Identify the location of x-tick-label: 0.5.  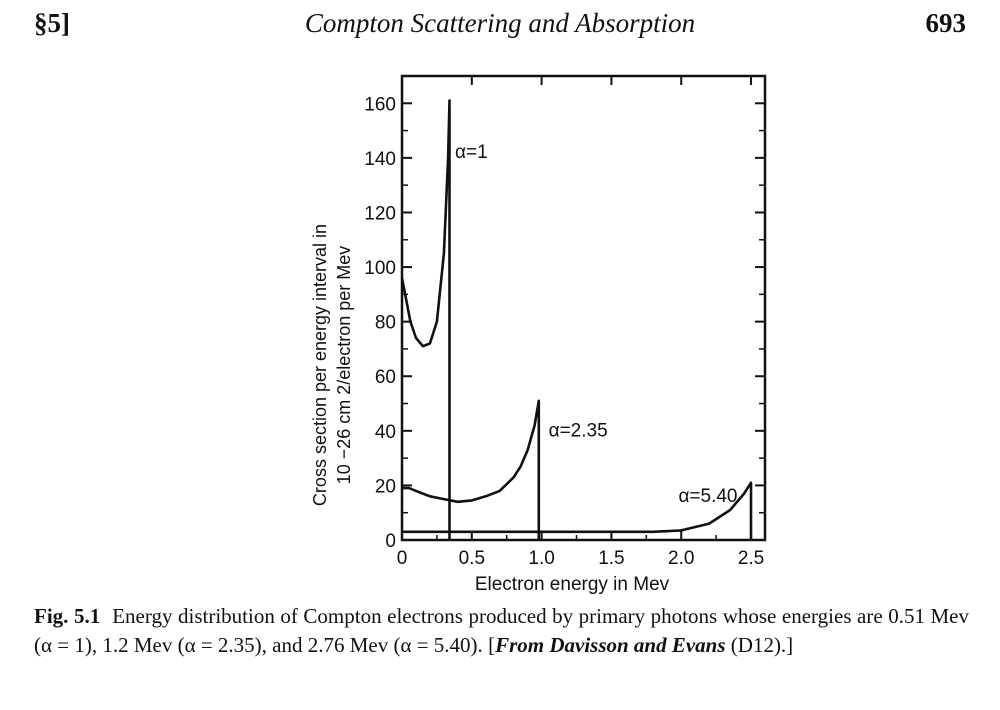
(472, 558).